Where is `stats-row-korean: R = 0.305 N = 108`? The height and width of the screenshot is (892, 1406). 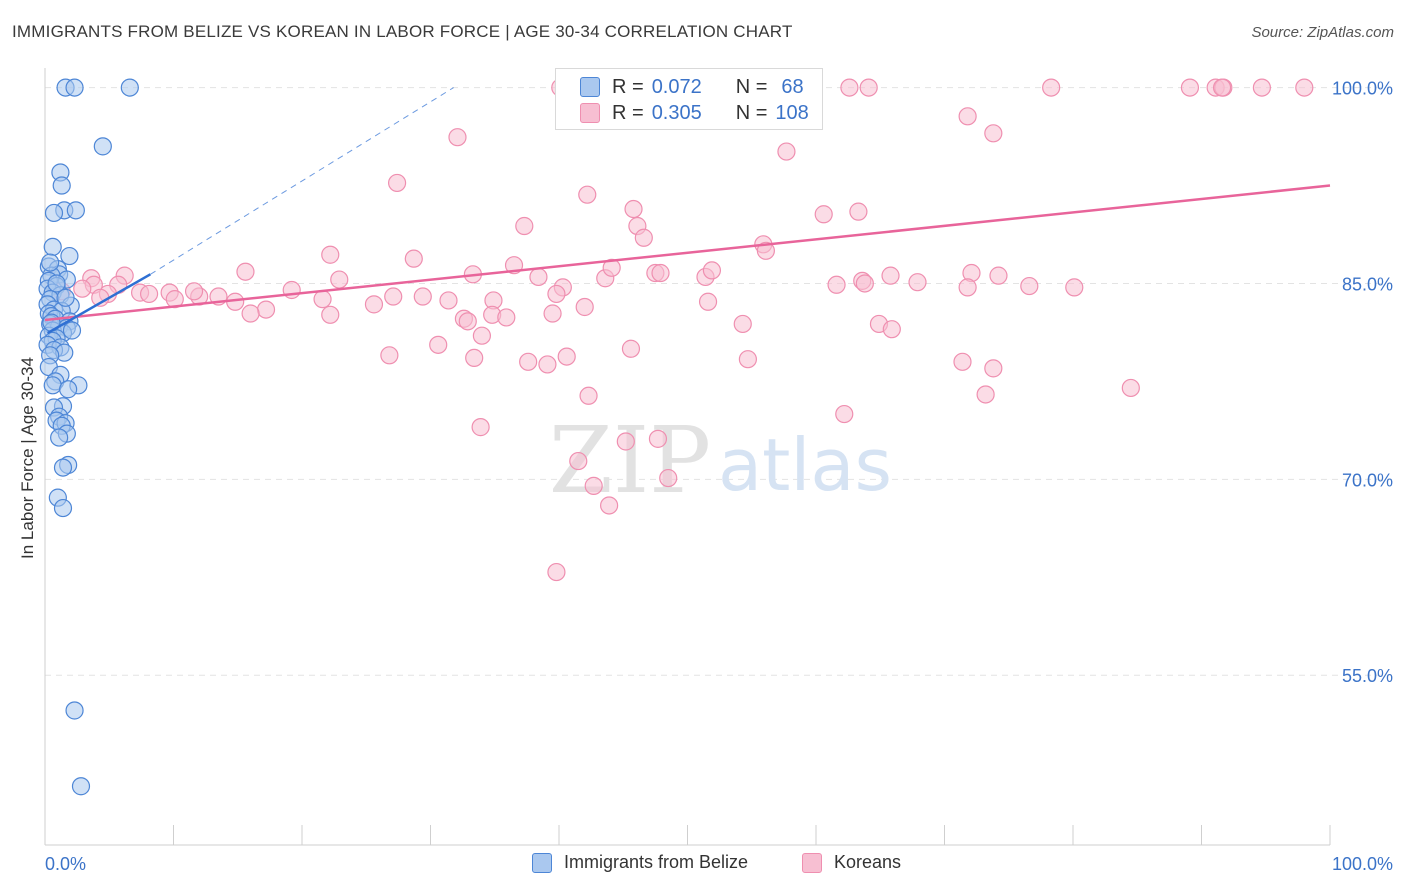 stats-row-korean: R = 0.305 N = 108 is located at coordinates (682, 113).